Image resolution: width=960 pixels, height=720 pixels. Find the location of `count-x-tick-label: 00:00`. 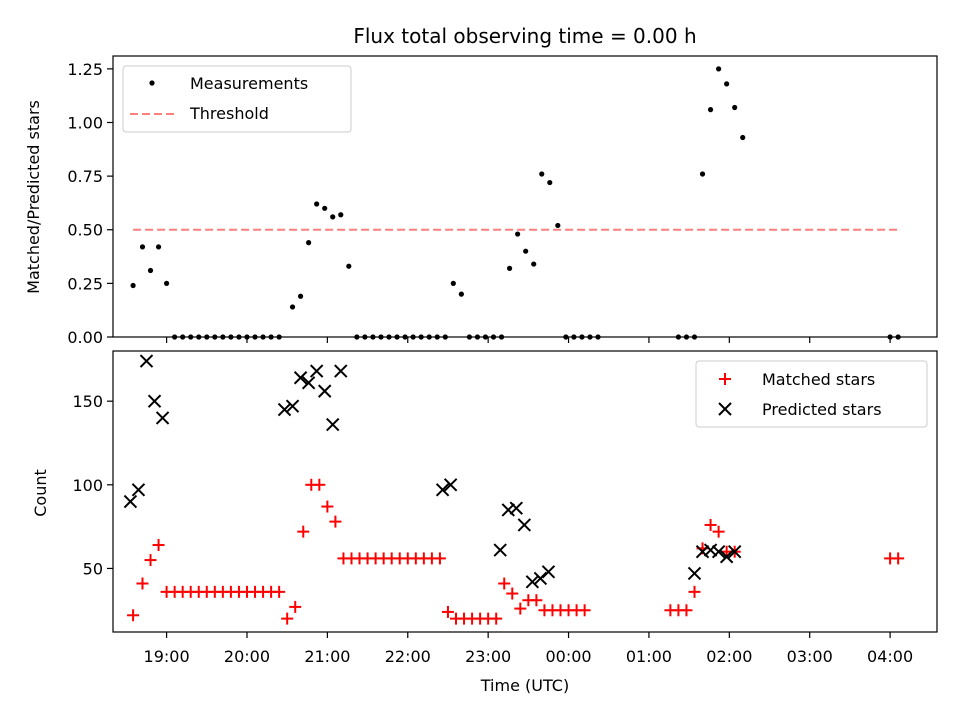

count-x-tick-label: 00:00 is located at coordinates (568, 656).